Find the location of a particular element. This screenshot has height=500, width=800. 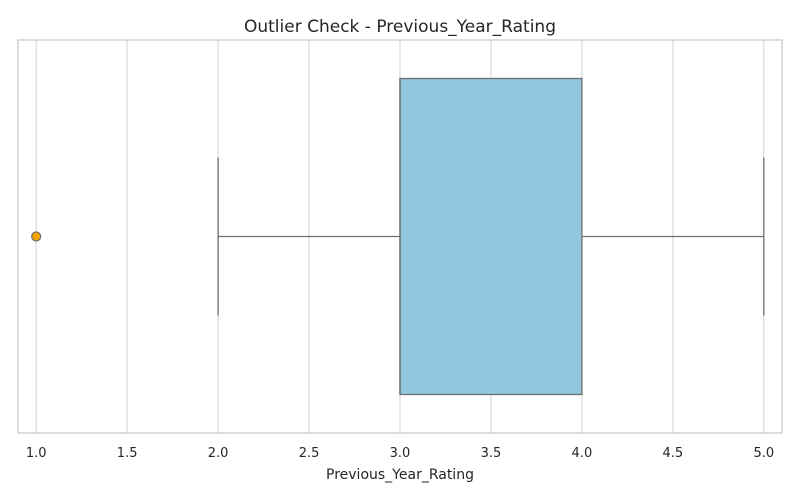

x-tick-label: 1.5 is located at coordinates (127, 453).